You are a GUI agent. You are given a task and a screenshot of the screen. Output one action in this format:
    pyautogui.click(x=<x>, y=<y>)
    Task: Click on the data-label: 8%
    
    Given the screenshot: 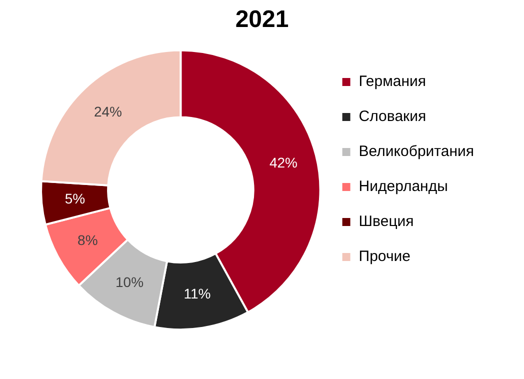 What is the action you would take?
    pyautogui.click(x=88, y=240)
    